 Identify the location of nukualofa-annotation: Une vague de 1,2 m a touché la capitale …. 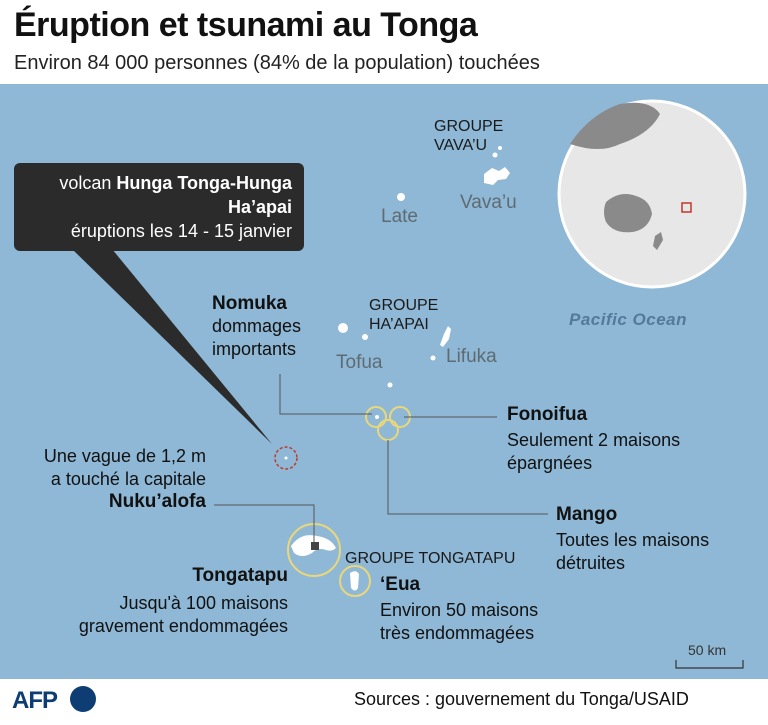
(116, 479).